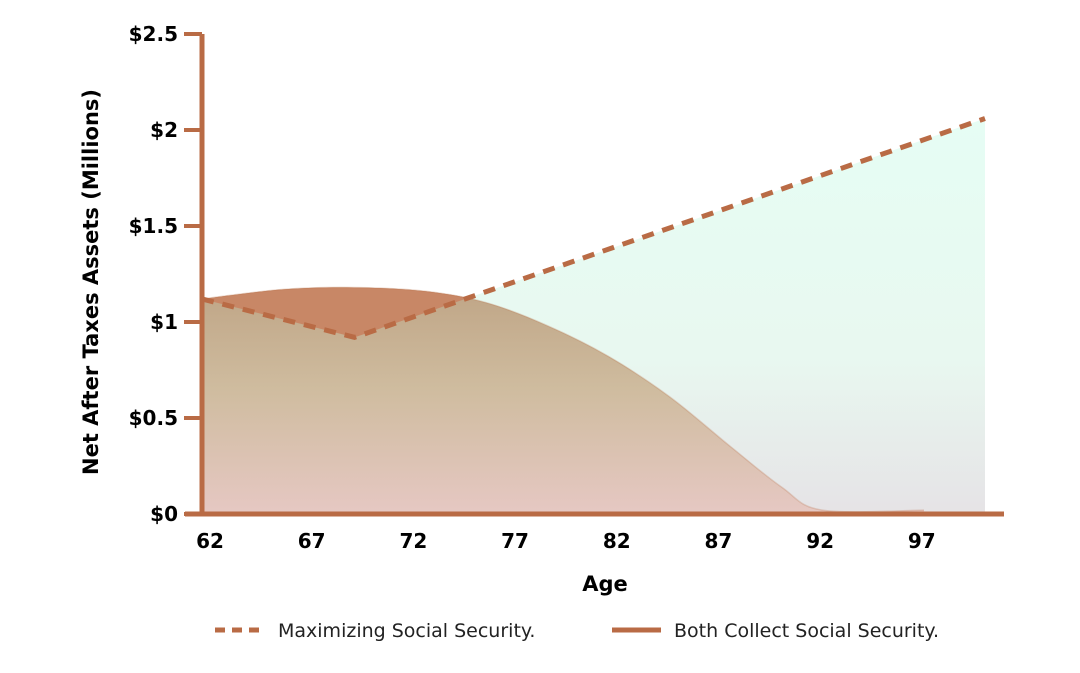  Describe the element at coordinates (153, 226) in the screenshot. I see `y-tick-label-3: $1.5` at that location.